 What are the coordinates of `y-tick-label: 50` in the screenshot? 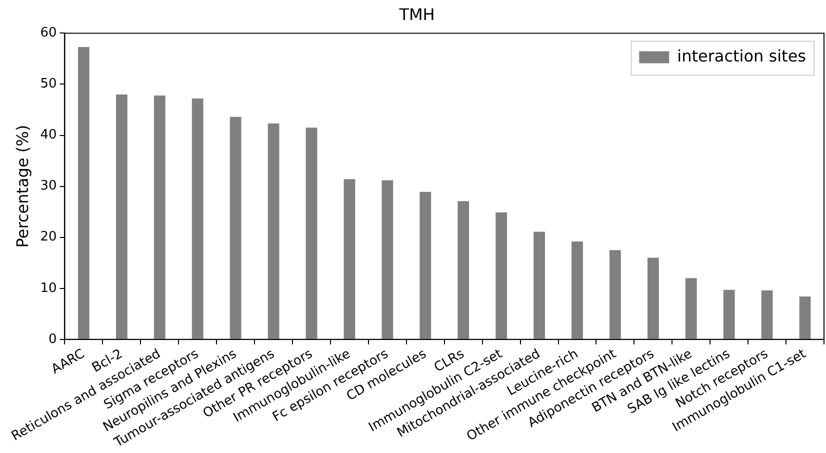 It's located at (48, 84).